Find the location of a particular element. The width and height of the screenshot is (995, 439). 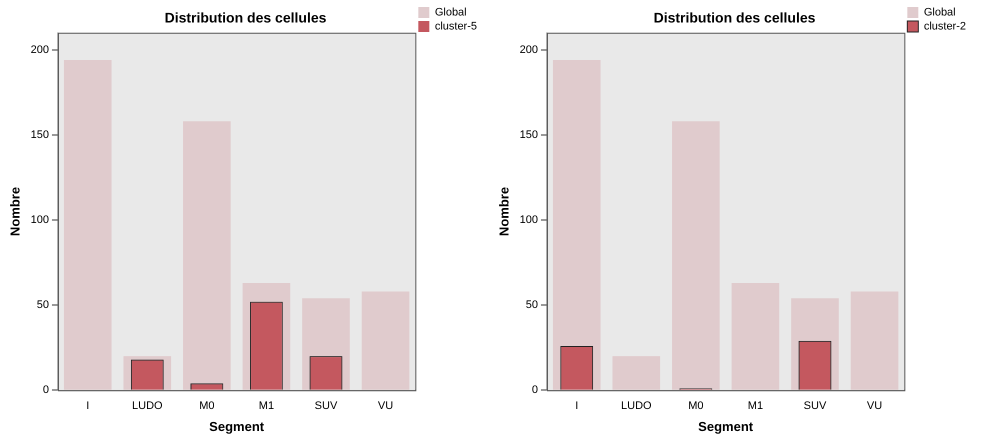

legend-label: cluster-2 is located at coordinates (945, 26).